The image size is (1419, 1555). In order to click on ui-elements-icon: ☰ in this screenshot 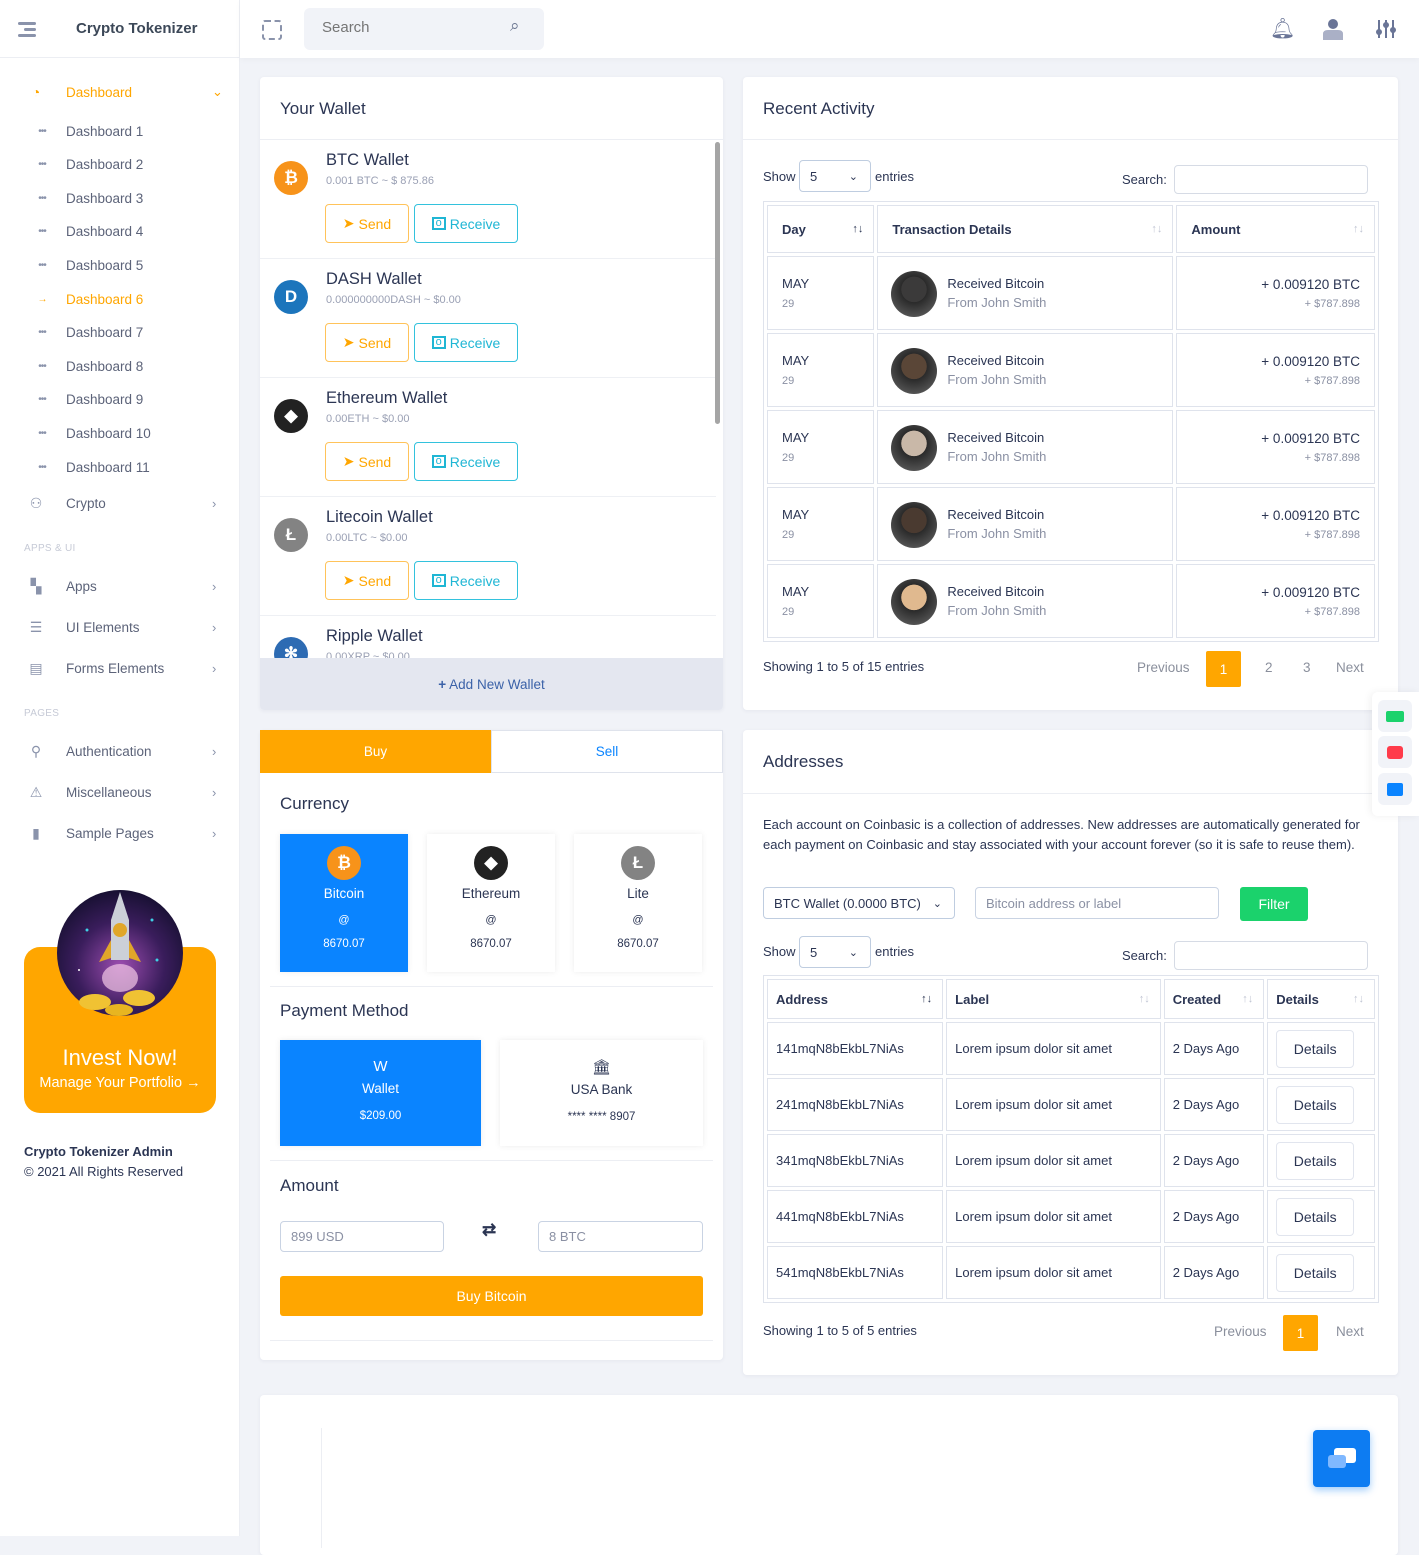, I will do `click(36, 626)`.